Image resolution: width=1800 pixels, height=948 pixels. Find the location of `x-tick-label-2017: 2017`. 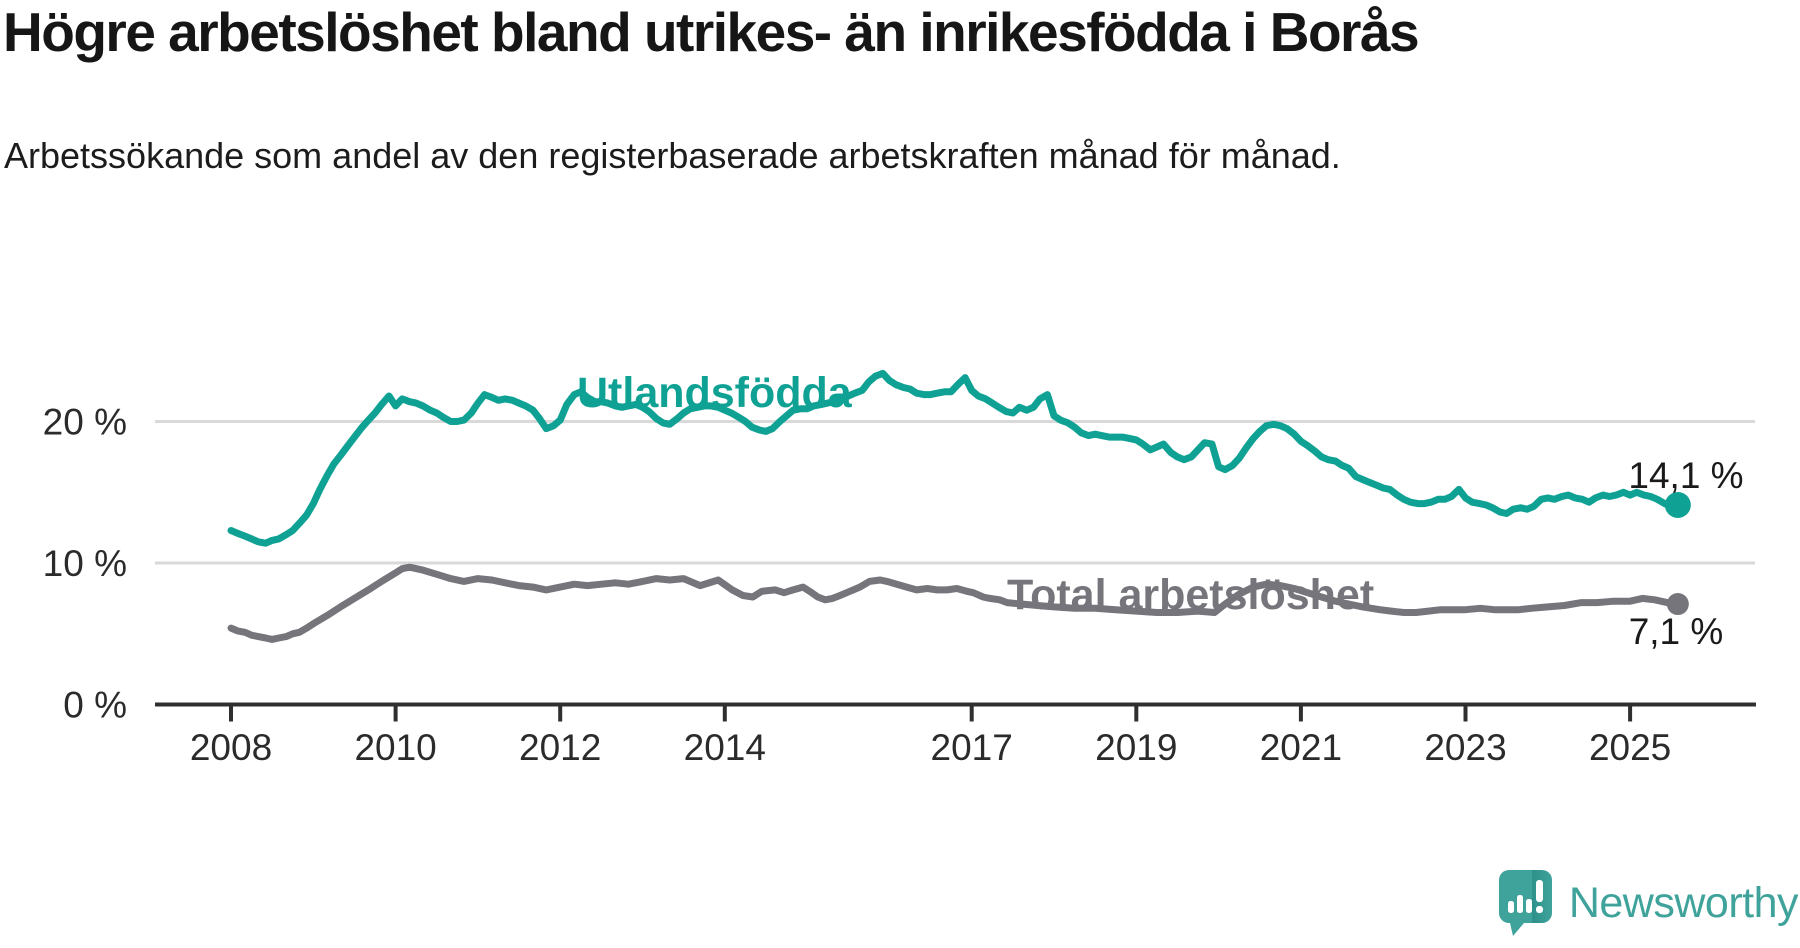

x-tick-label-2017: 2017 is located at coordinates (972, 747).